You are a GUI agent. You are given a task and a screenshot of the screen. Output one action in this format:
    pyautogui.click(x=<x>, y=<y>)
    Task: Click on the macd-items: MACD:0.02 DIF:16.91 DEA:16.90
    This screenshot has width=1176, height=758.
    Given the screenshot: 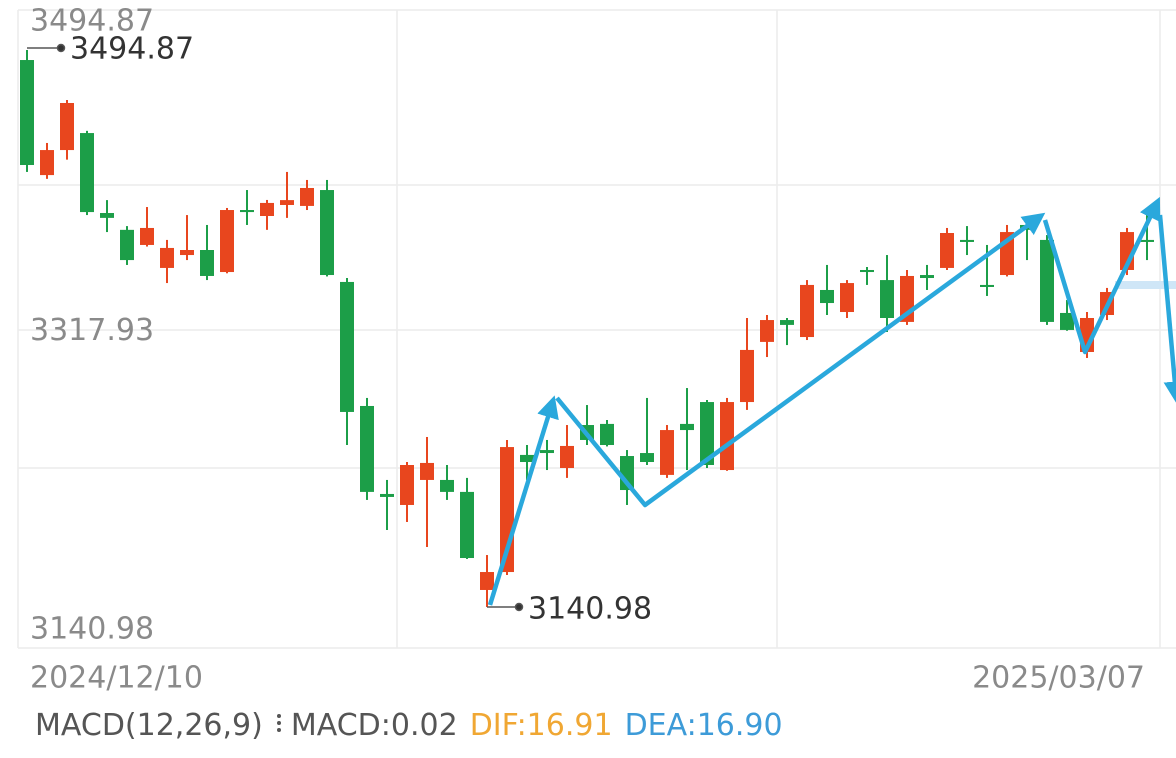 What is the action you would take?
    pyautogui.click(x=543, y=725)
    